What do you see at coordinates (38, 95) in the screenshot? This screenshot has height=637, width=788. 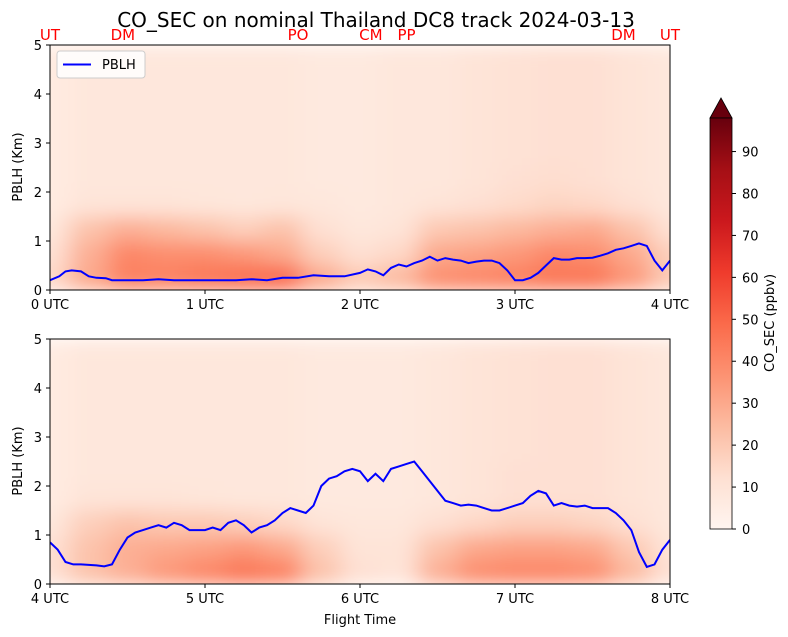 I see `y-tick-label: 4` at bounding box center [38, 95].